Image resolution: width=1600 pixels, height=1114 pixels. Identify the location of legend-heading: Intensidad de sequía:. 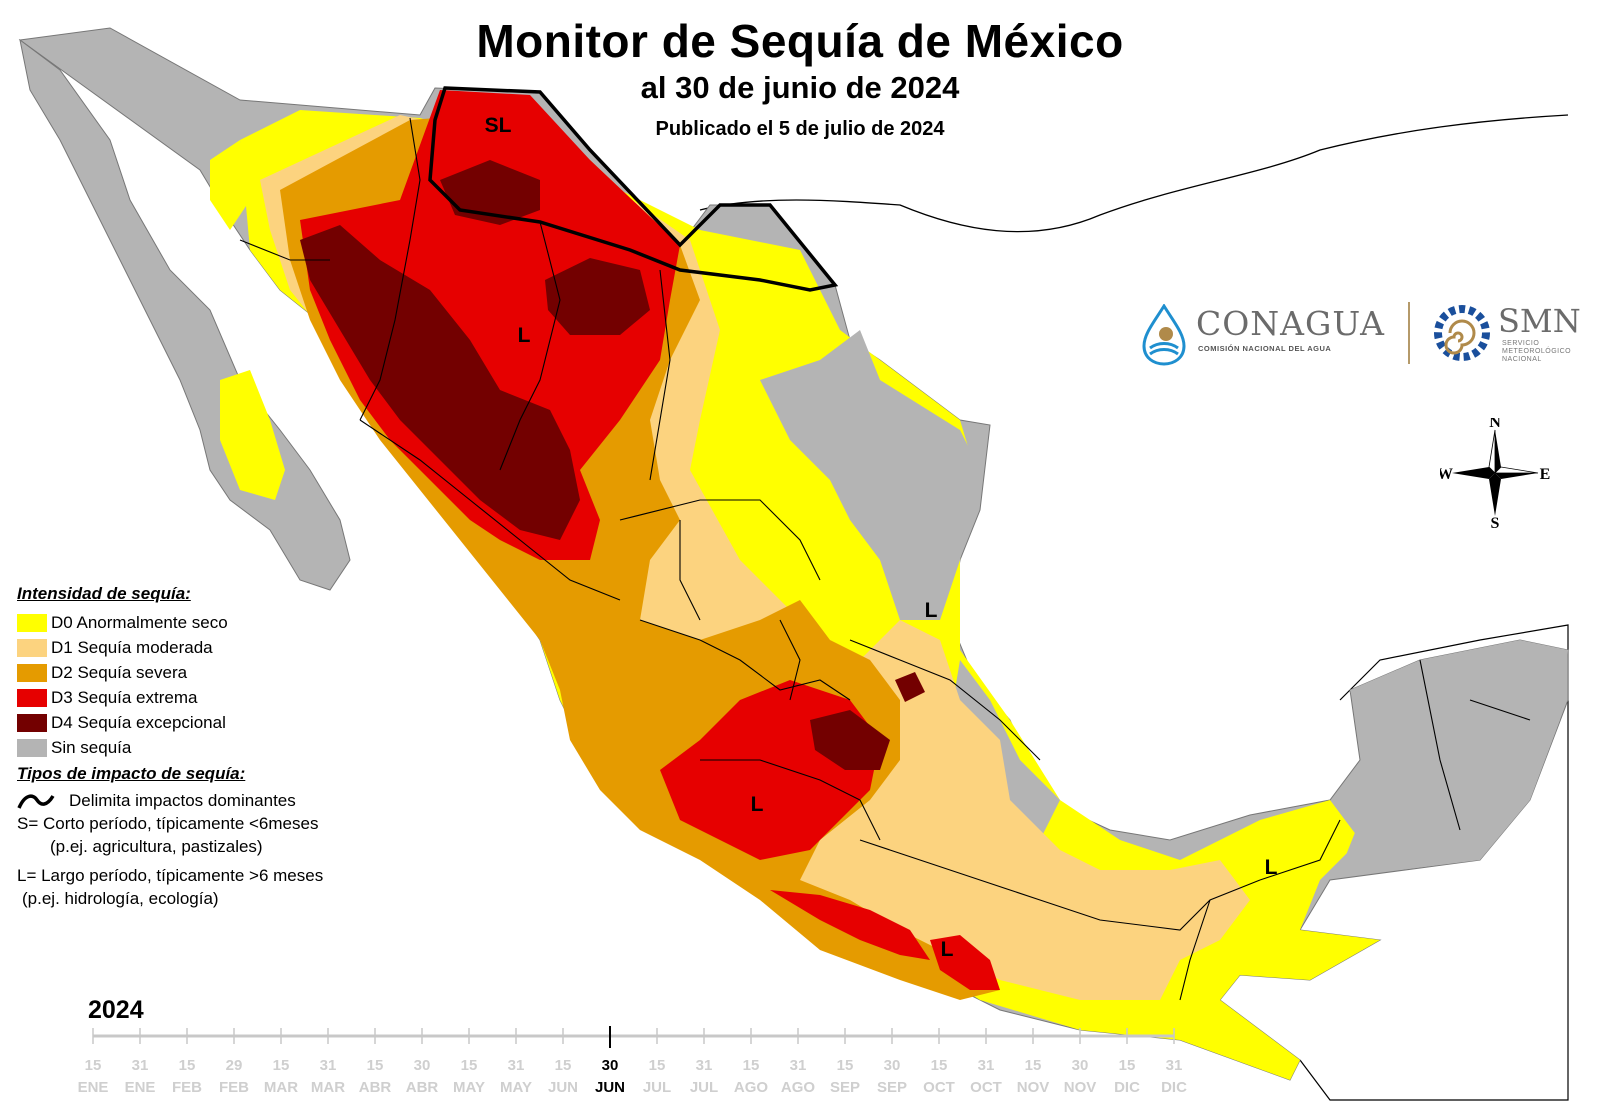
(104, 593).